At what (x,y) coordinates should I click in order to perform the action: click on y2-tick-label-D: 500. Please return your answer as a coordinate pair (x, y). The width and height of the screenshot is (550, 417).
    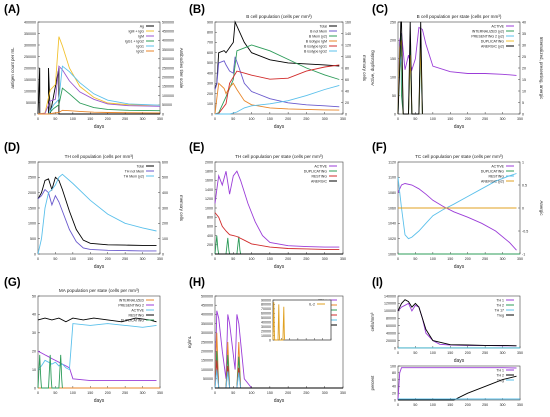
    Looking at the image, I should click on (165, 178).